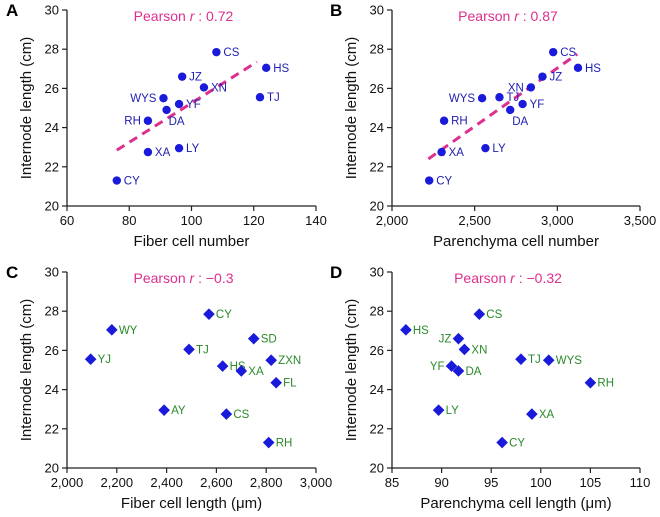  Describe the element at coordinates (104, 360) in the screenshot. I see `data-point-label: YJ` at that location.